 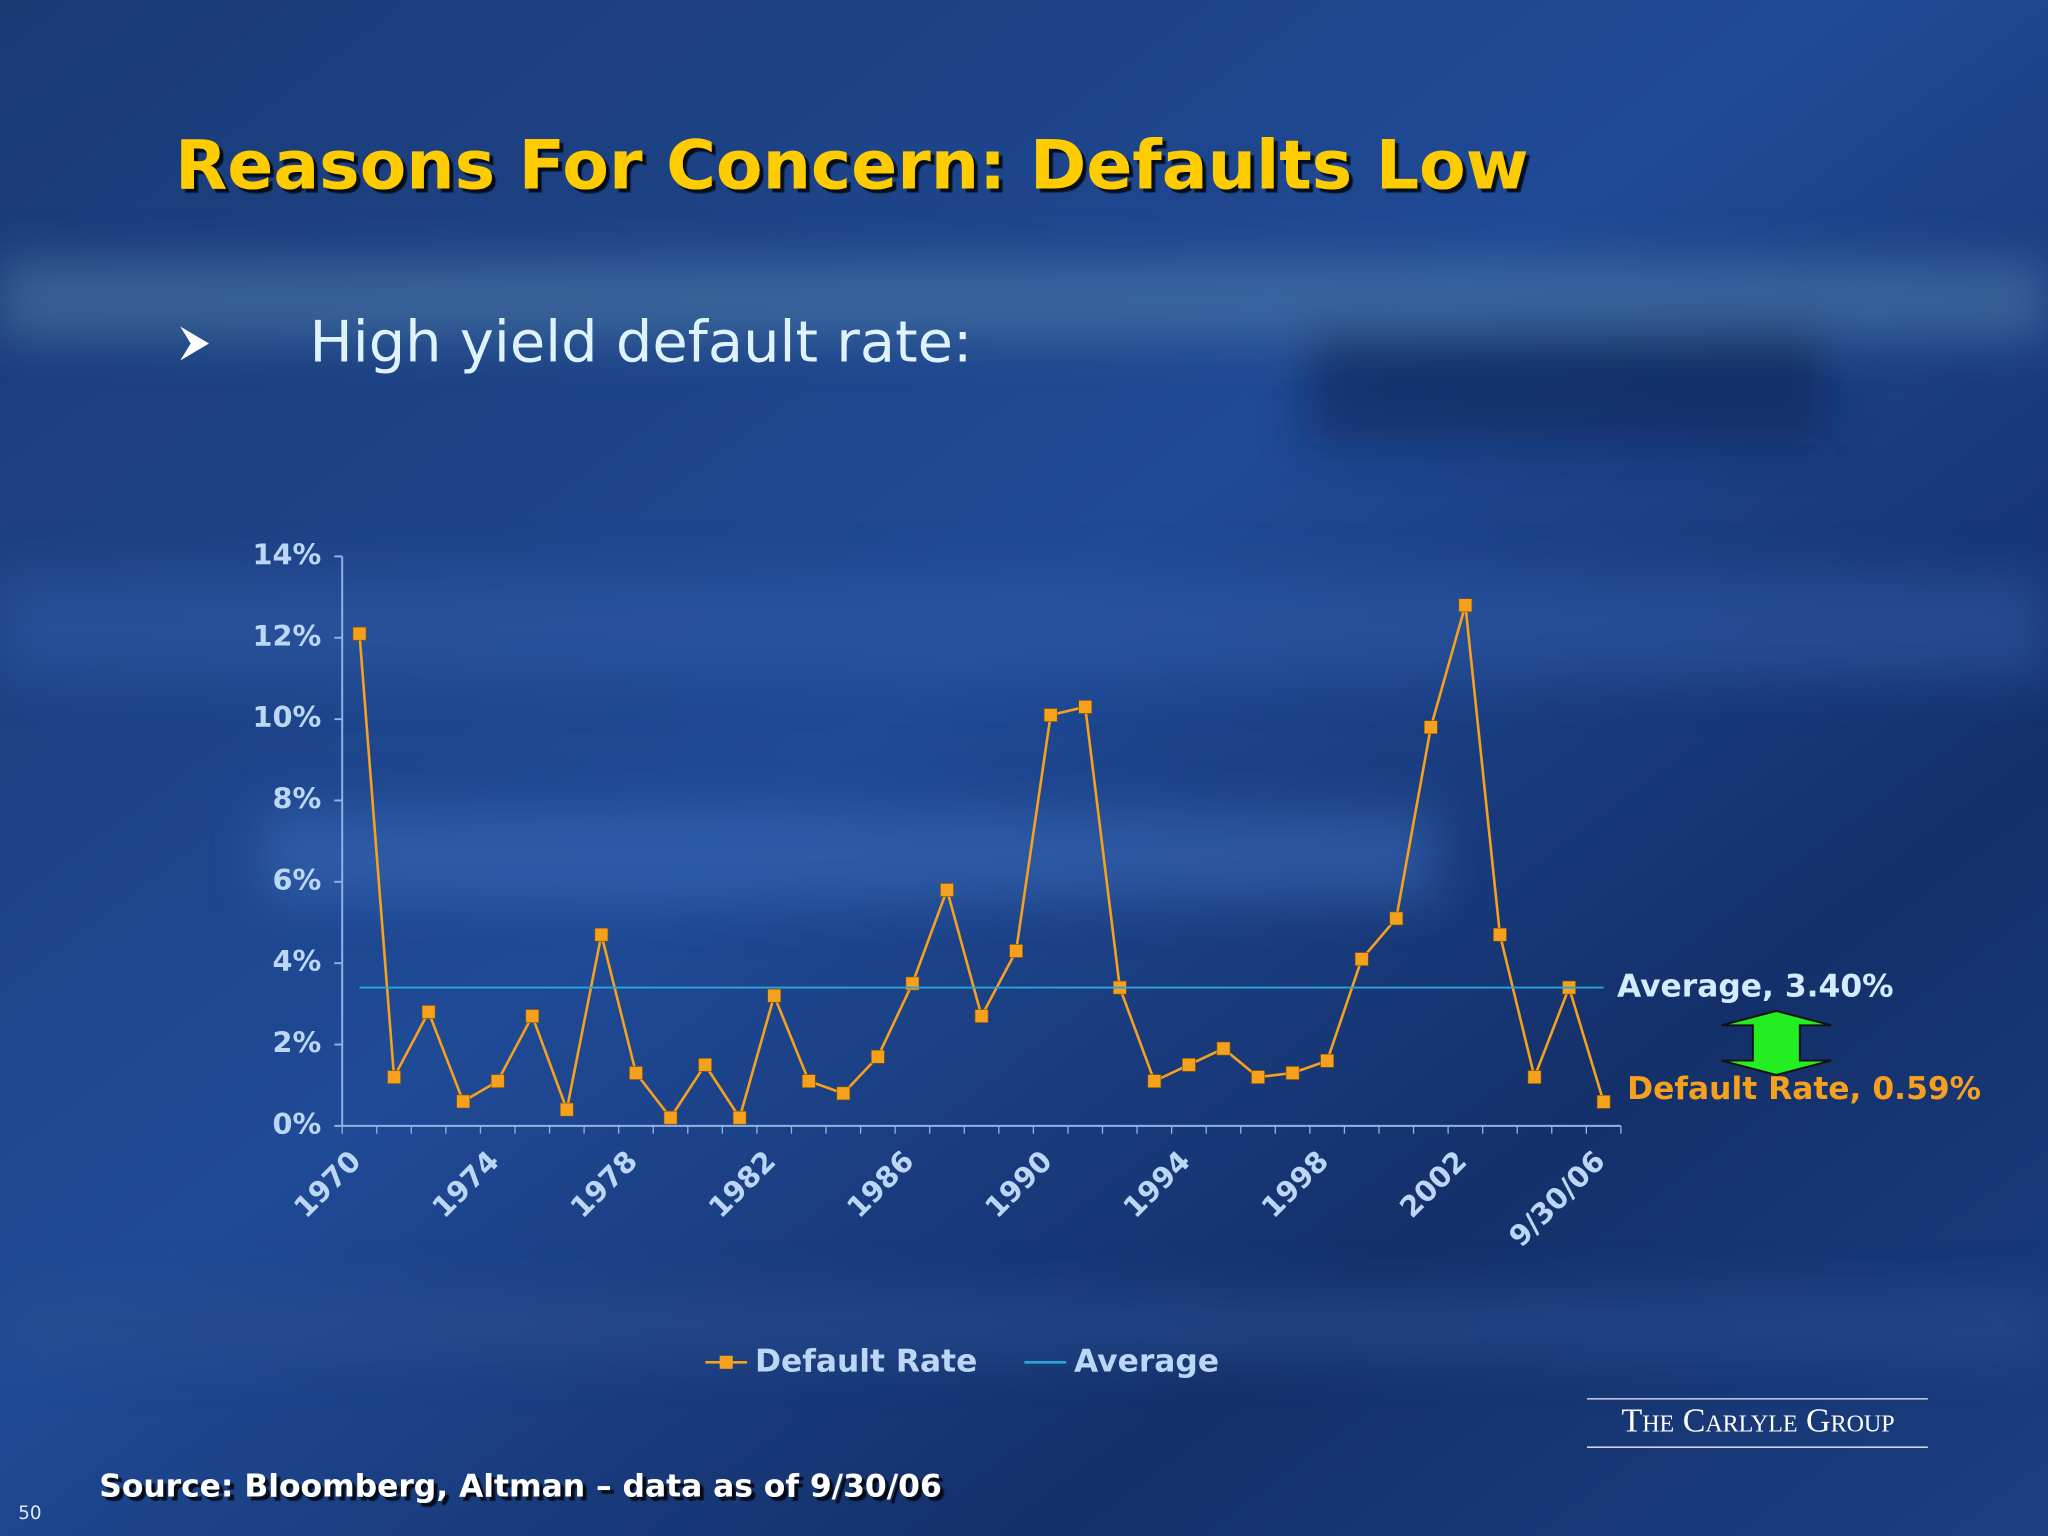 I want to click on legend-label: Average, so click(x=1146, y=1361).